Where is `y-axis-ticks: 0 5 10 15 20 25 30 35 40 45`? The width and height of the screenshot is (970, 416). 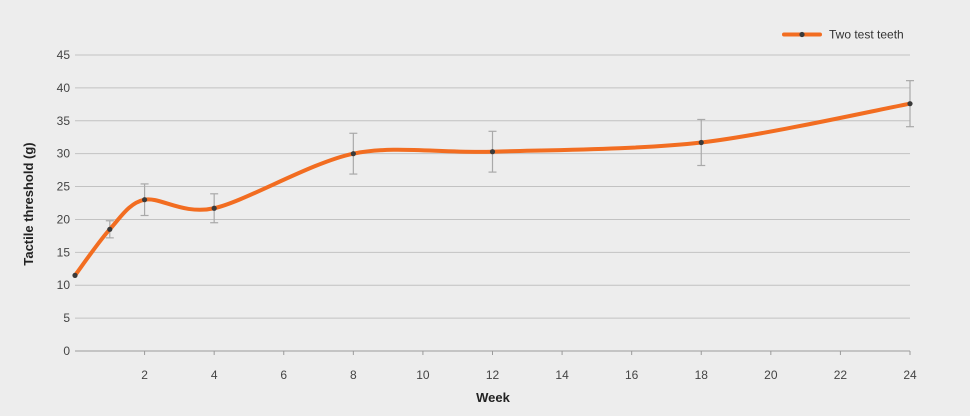 y-axis-ticks: 0 5 10 15 20 25 30 35 40 45 is located at coordinates (64, 203).